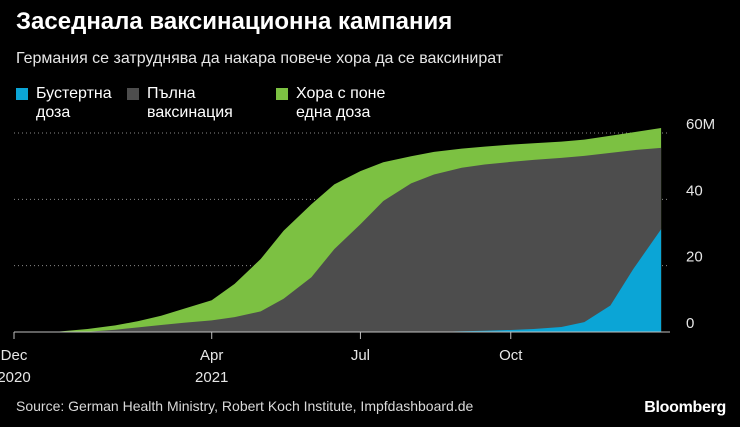 The height and width of the screenshot is (427, 740). I want to click on legend-item-booster: Бустертна доза, so click(64, 103).